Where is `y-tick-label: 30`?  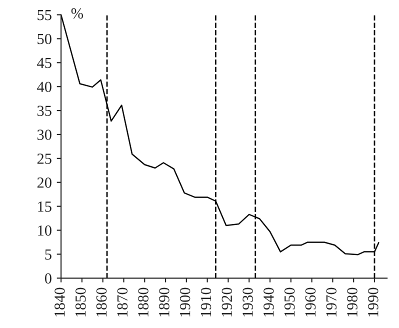 y-tick-label: 30 is located at coordinates (44, 135).